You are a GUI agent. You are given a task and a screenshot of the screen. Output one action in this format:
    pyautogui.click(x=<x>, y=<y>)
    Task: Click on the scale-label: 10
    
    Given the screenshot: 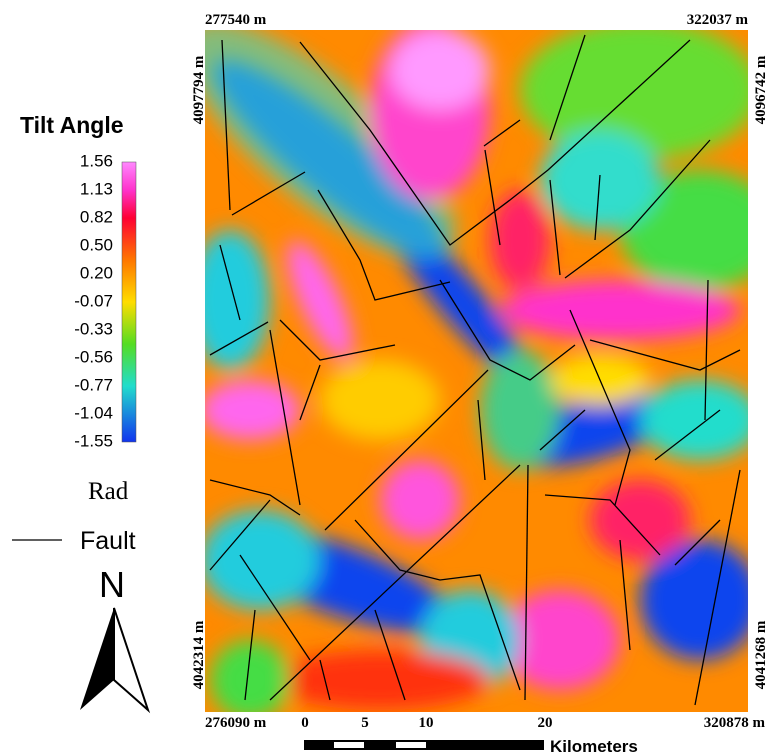 What is the action you would take?
    pyautogui.click(x=426, y=723)
    